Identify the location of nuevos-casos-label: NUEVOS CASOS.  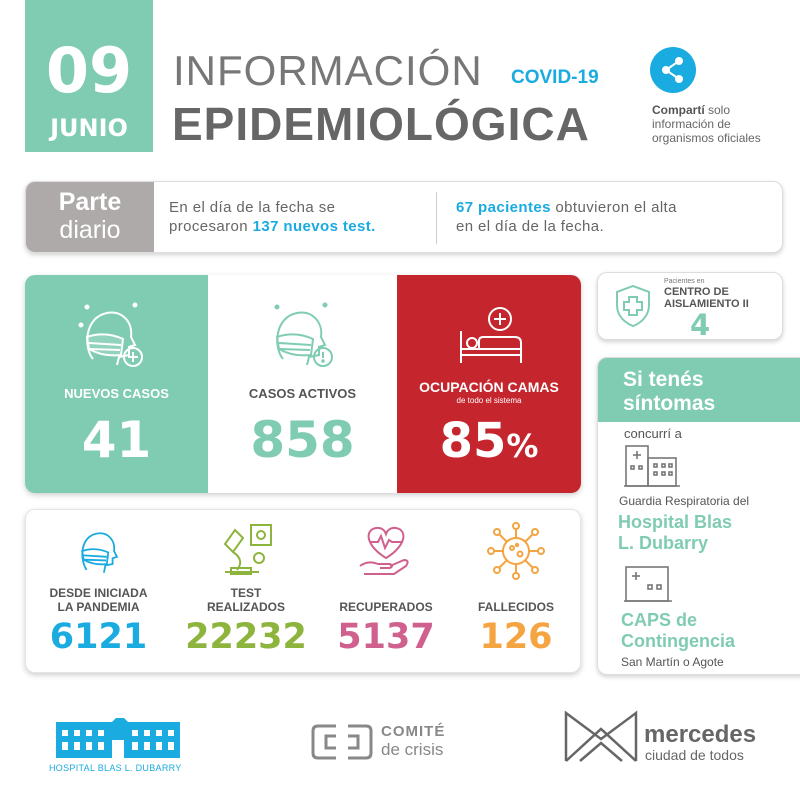
(116, 393).